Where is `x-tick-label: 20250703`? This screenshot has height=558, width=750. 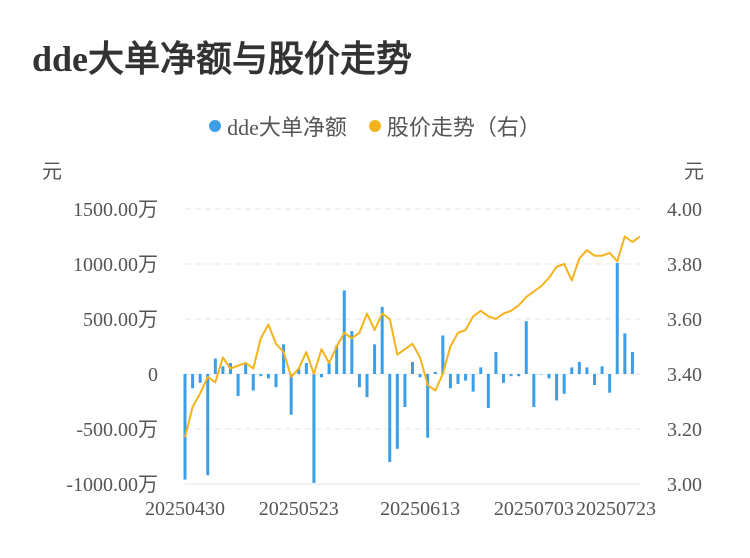 x-tick-label: 20250703 is located at coordinates (534, 509).